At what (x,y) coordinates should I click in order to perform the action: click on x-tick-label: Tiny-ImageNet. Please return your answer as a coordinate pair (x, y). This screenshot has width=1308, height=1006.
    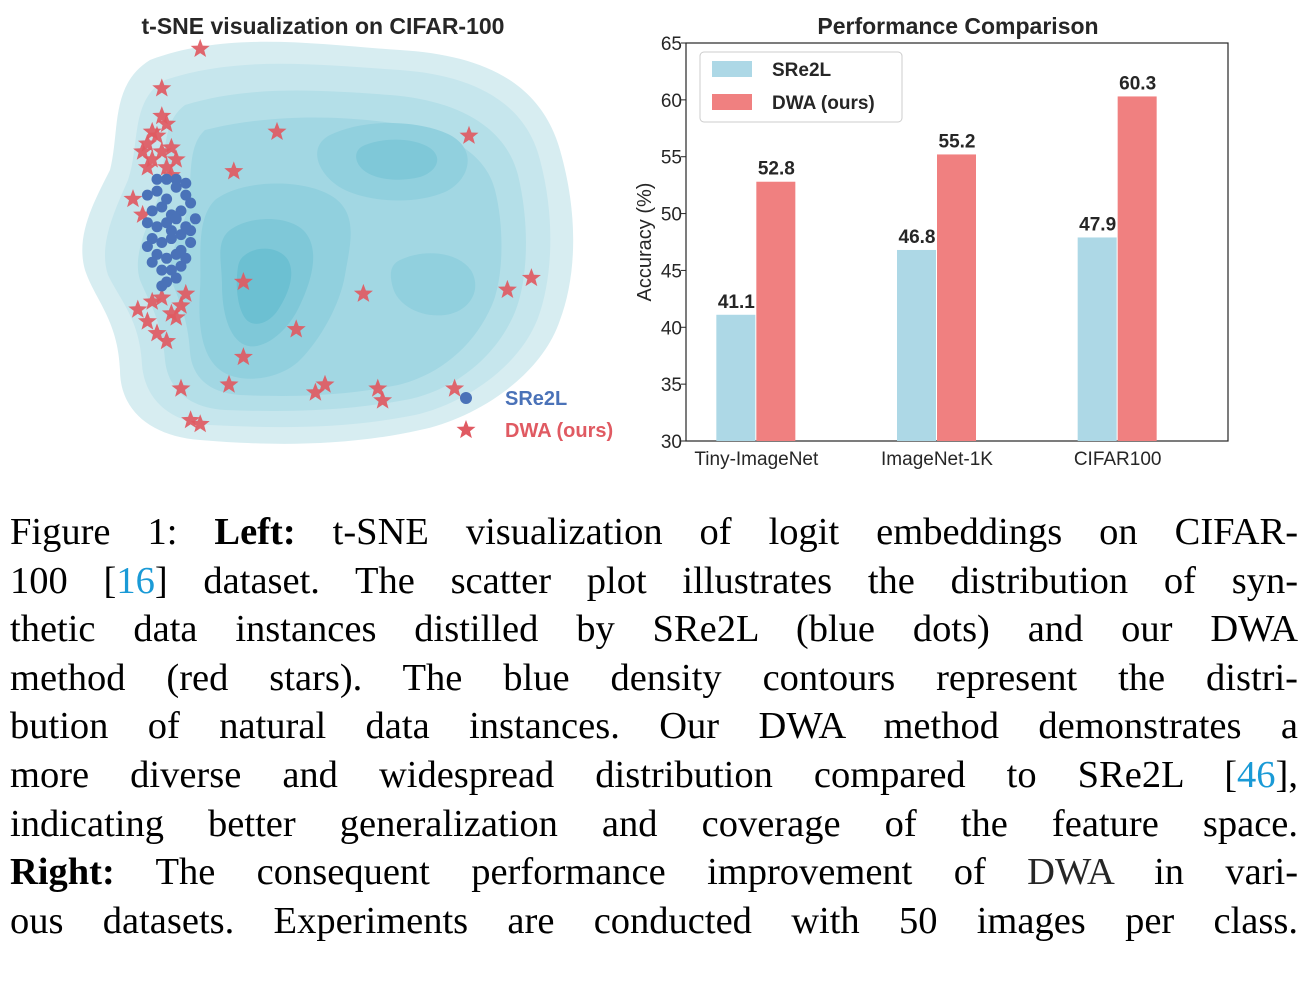
    Looking at the image, I should click on (756, 459).